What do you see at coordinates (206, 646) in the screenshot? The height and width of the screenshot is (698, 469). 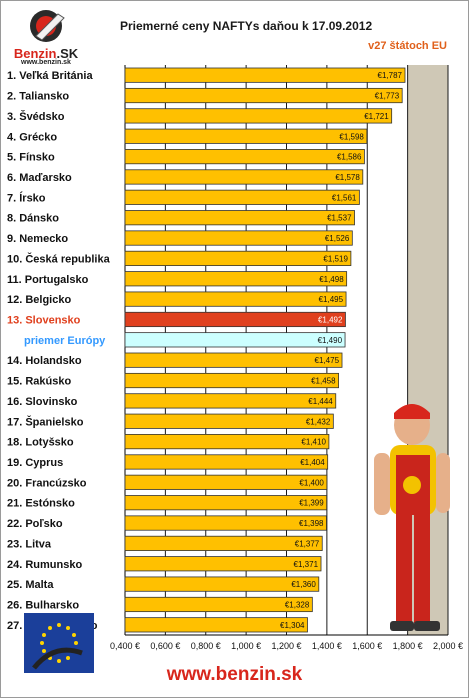 I see `x-tick-label: 0,800 €` at bounding box center [206, 646].